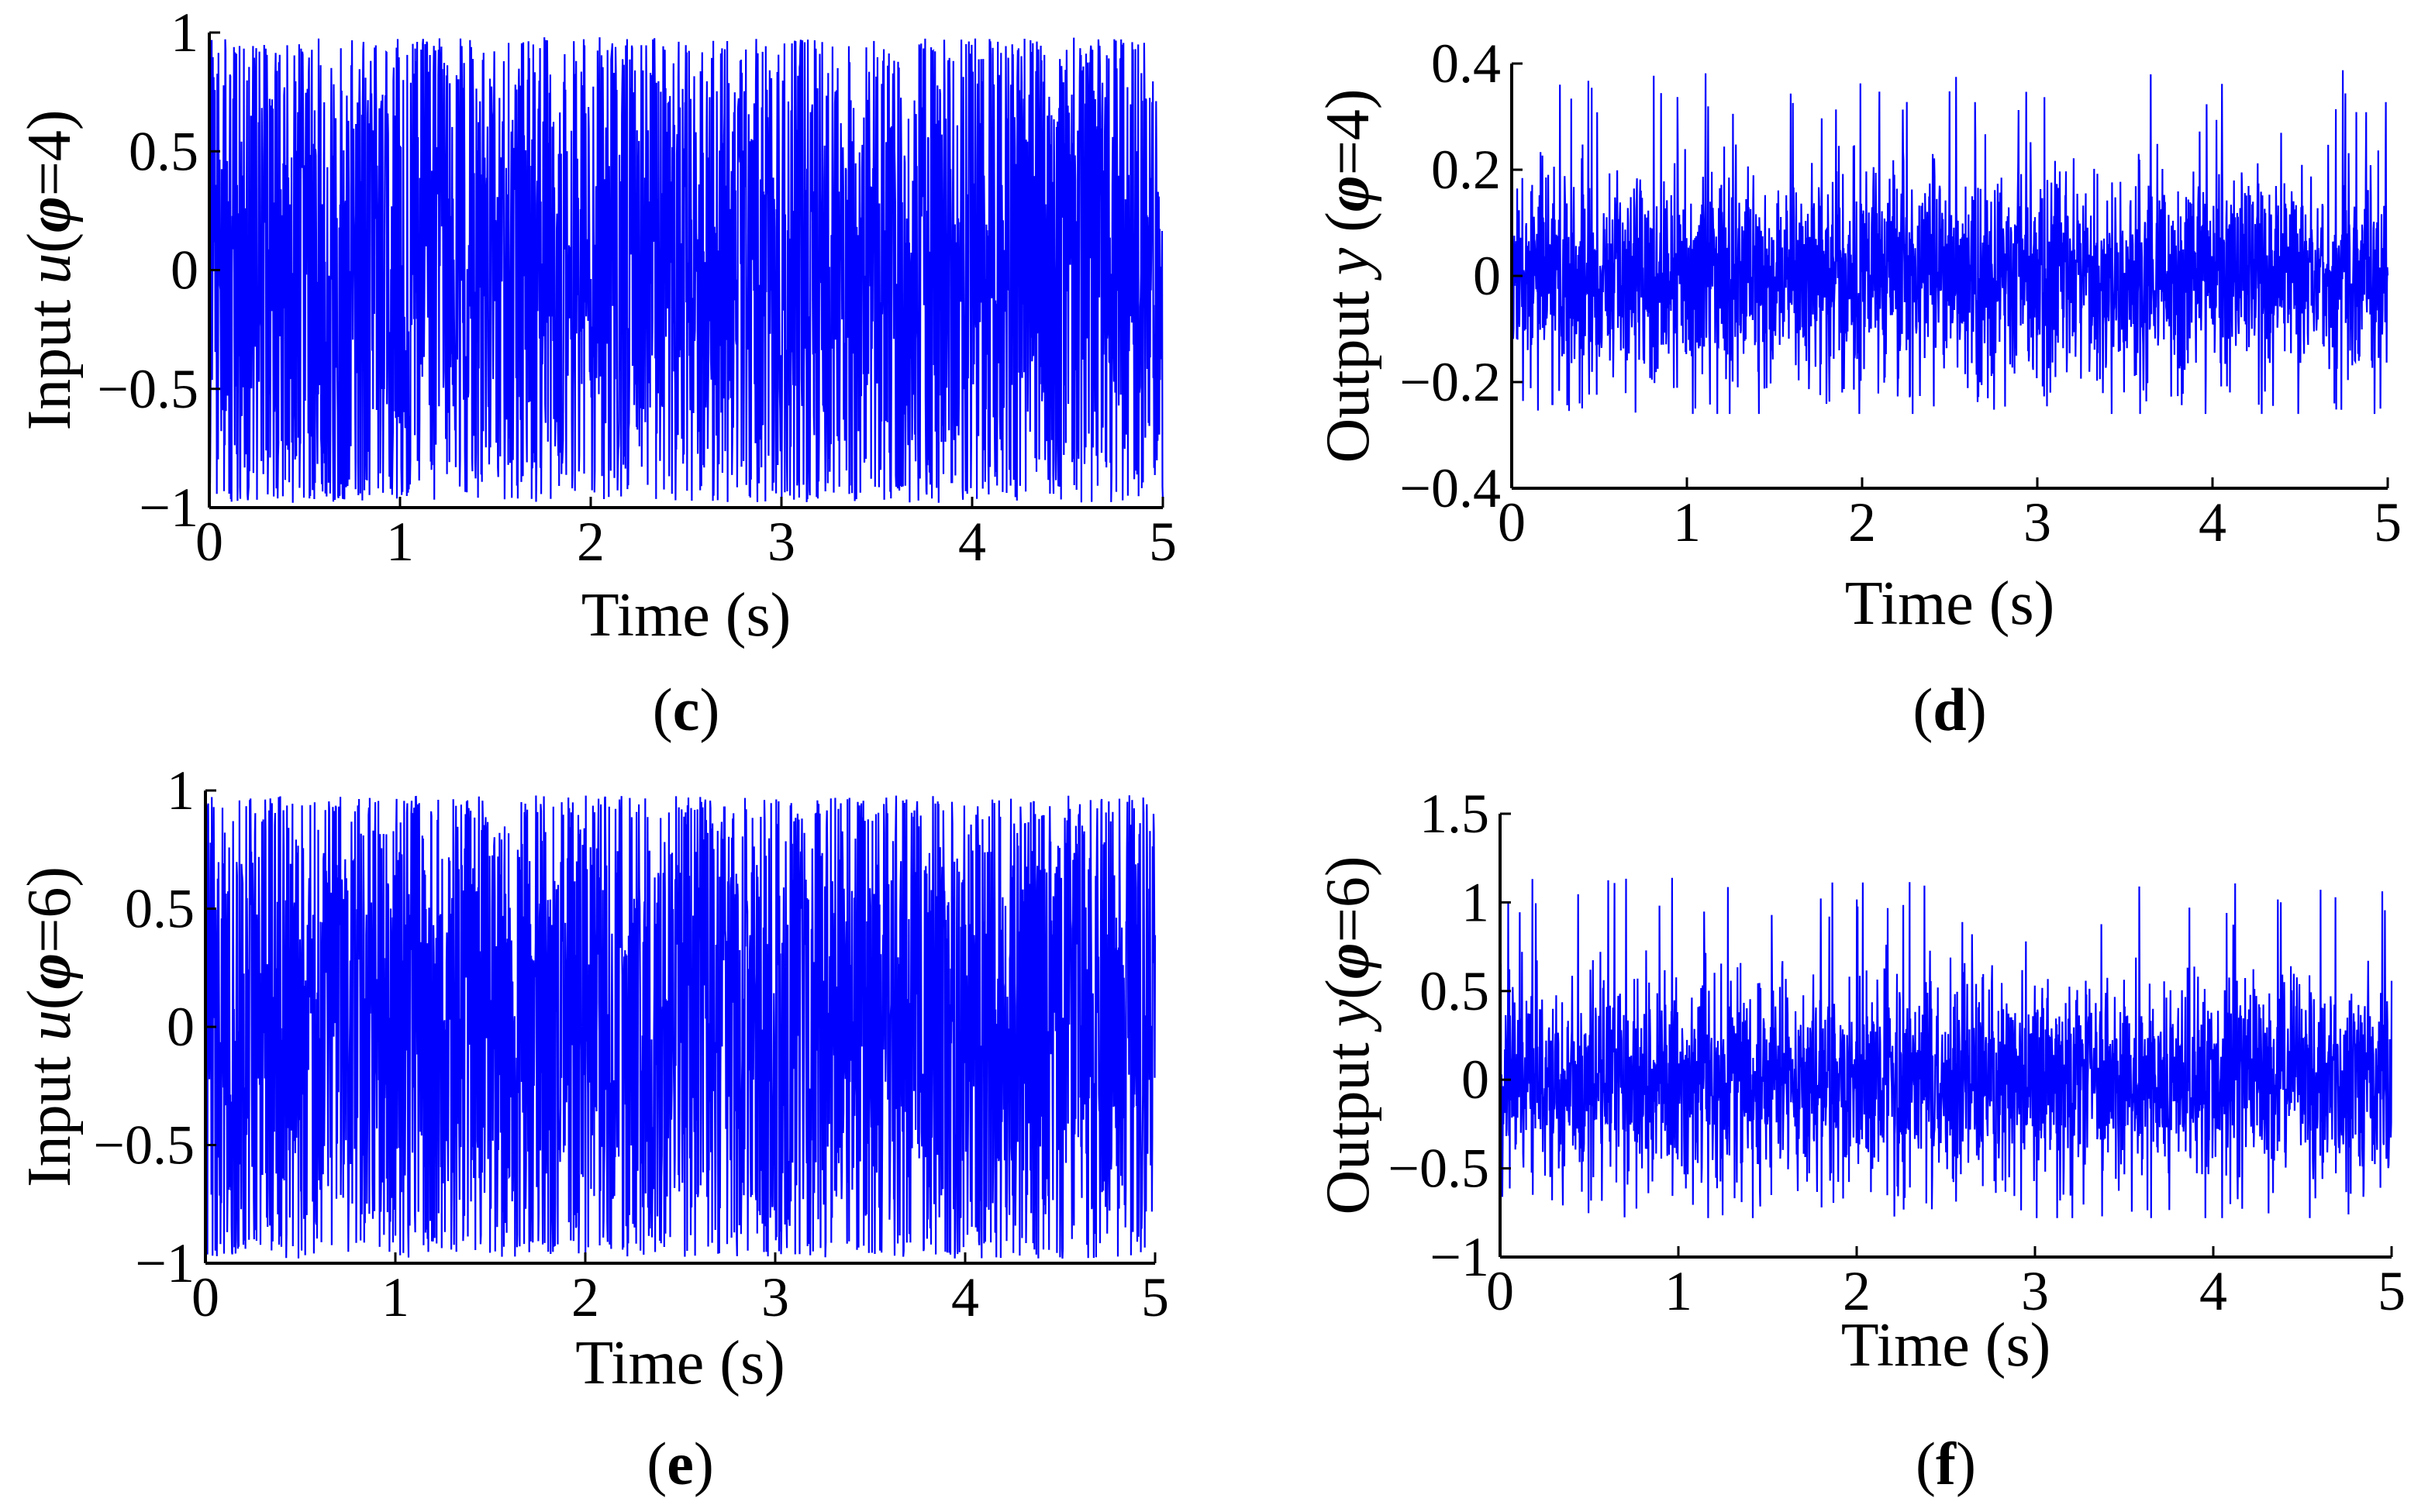 This screenshot has height=1512, width=2435. Describe the element at coordinates (1348, 276) in the screenshot. I see `y-axis-label: Output y (φ=4)` at that location.